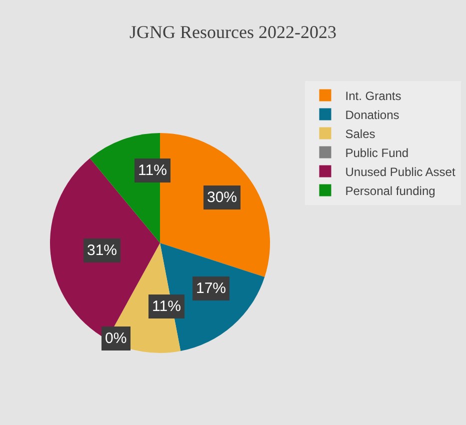  Describe the element at coordinates (360, 133) in the screenshot. I see `legend-label: Sales` at that location.